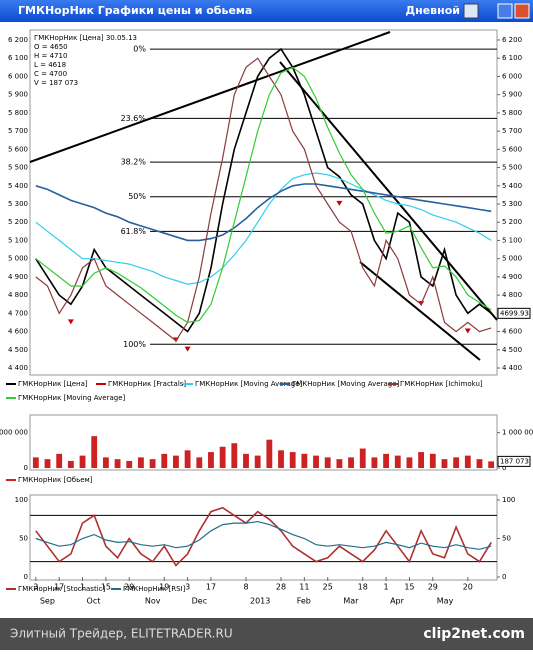 Image resolution: width=533 pixels, height=654 pixels. I want to click on info-line: O = 4650, so click(51, 47).